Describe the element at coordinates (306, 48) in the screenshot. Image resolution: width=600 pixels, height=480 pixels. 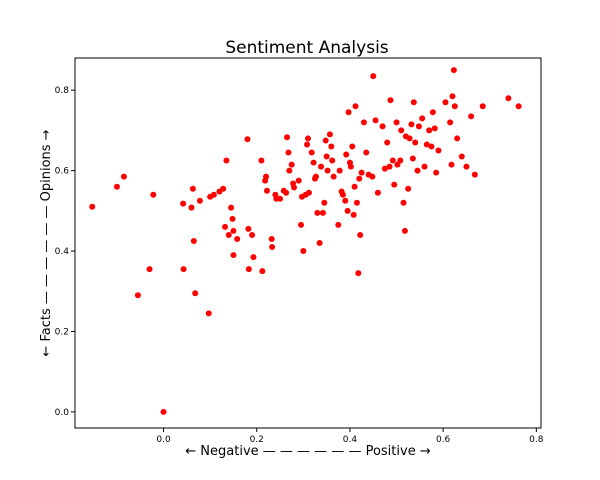
I see `chart-title: Sentiment Analysis` at that location.